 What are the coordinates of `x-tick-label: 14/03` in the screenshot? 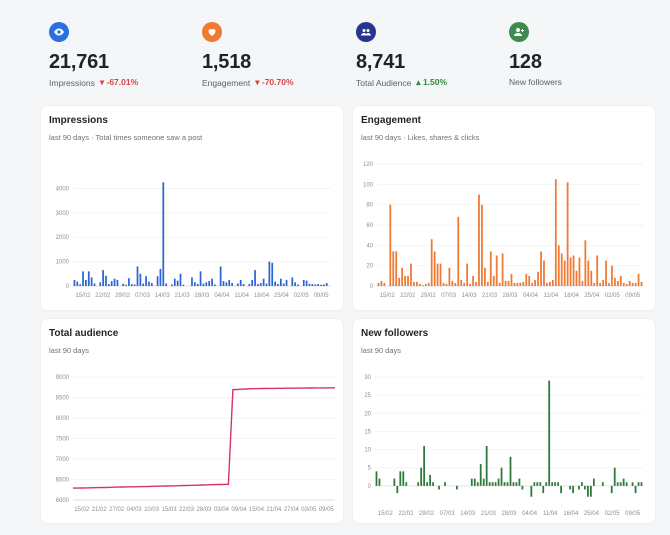 It's located at (468, 514).